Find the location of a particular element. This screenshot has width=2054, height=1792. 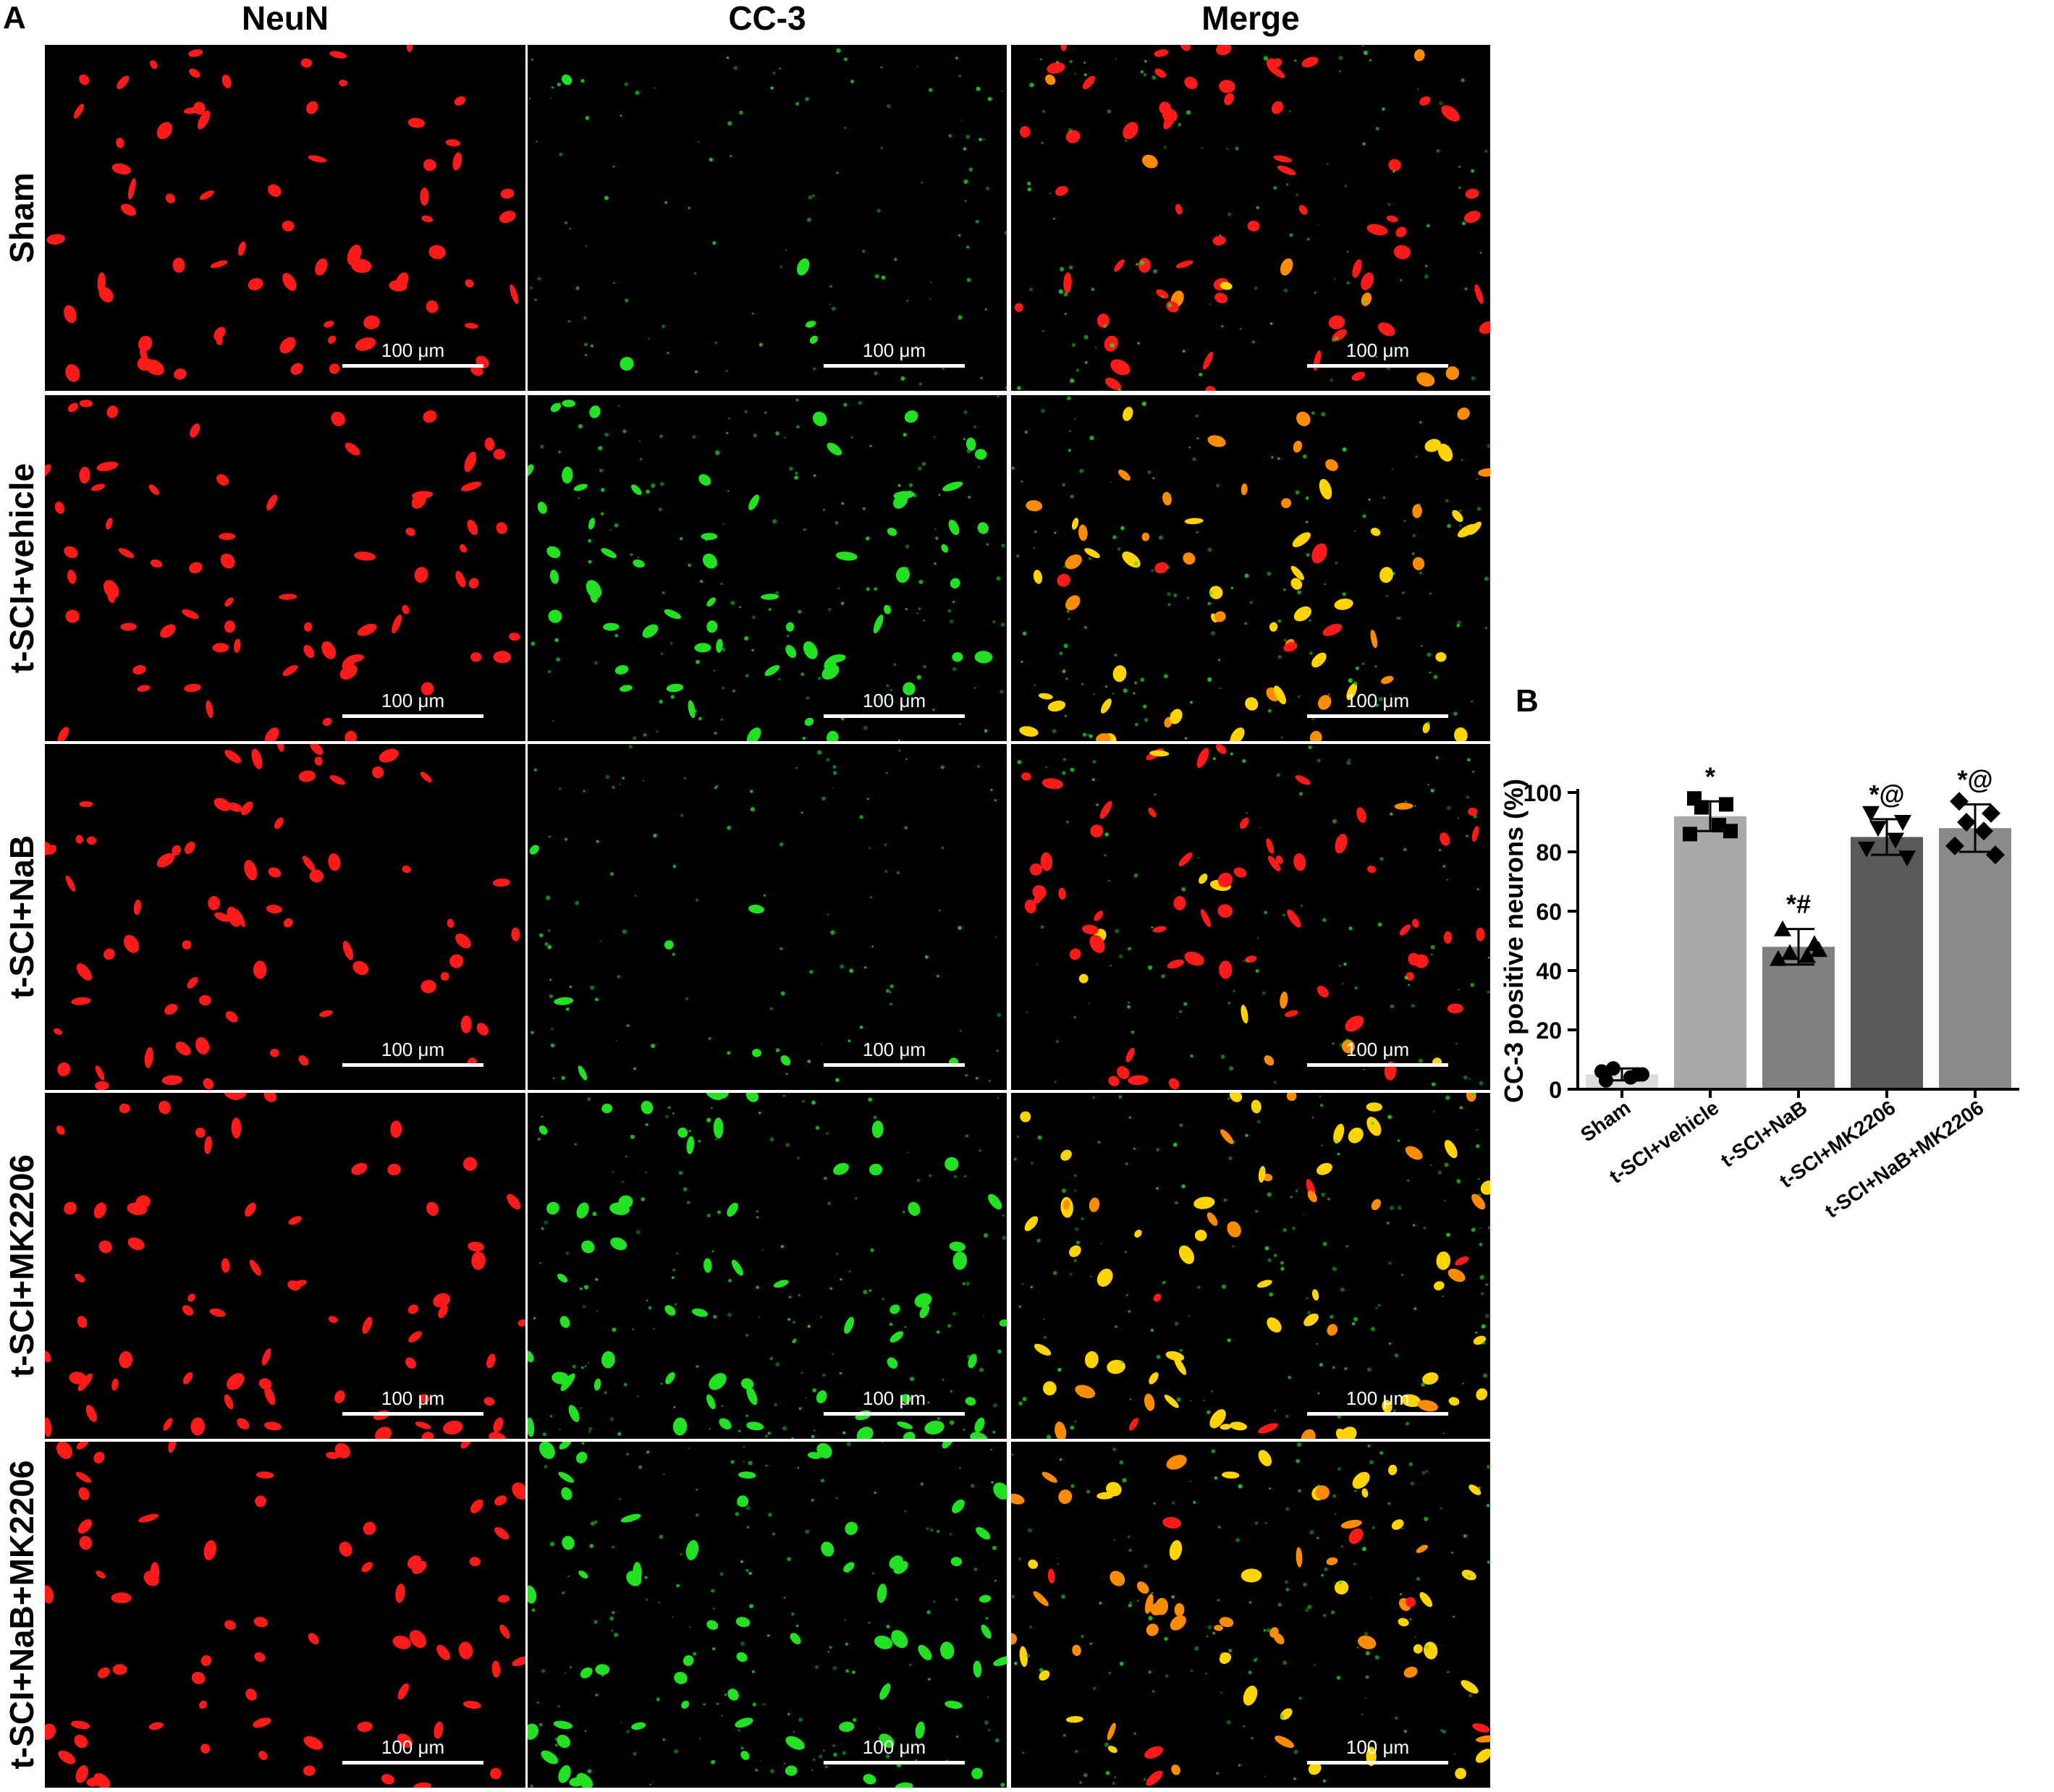

micrograph-nab-mk2206-neun: 100 μm is located at coordinates (285, 1615).